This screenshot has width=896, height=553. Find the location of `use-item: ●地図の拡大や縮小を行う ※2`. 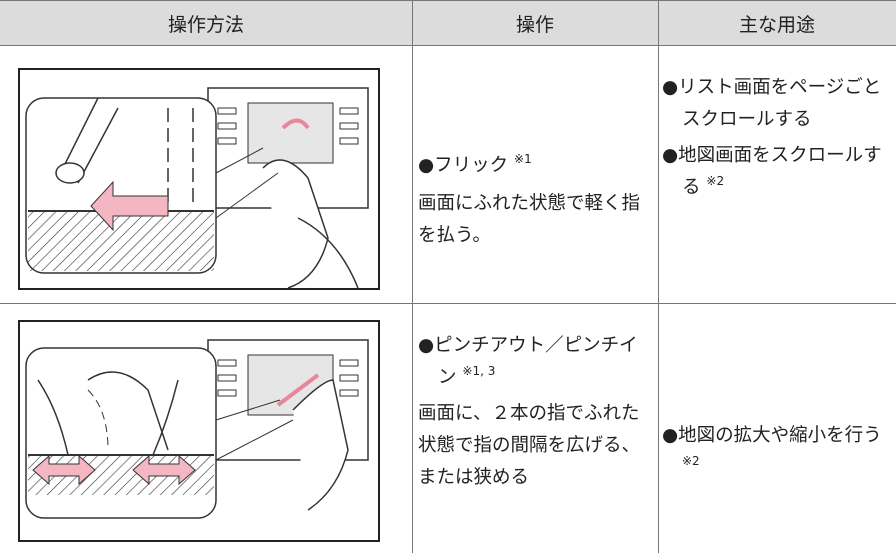

use-item: ●地図の拡大や縮小を行う ※2 is located at coordinates (778, 452).